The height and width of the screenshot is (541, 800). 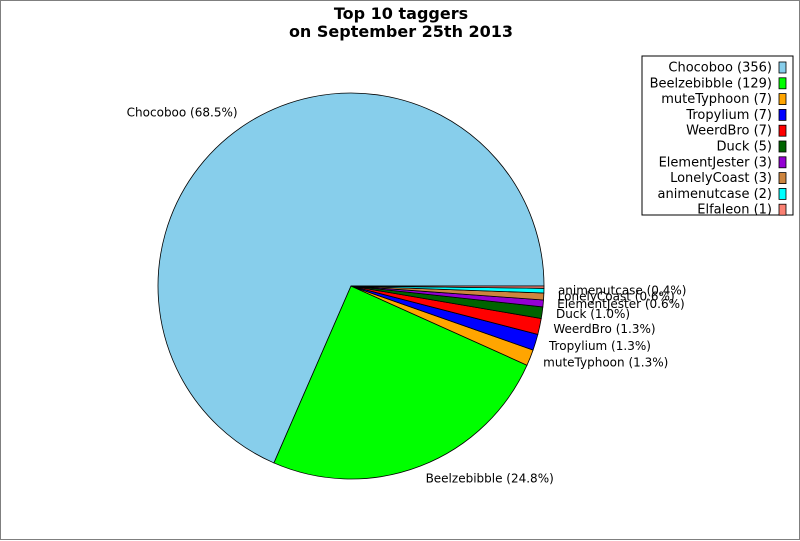 What do you see at coordinates (729, 131) in the screenshot?
I see `legend-label-weerdbro: WeerdBro (7)` at bounding box center [729, 131].